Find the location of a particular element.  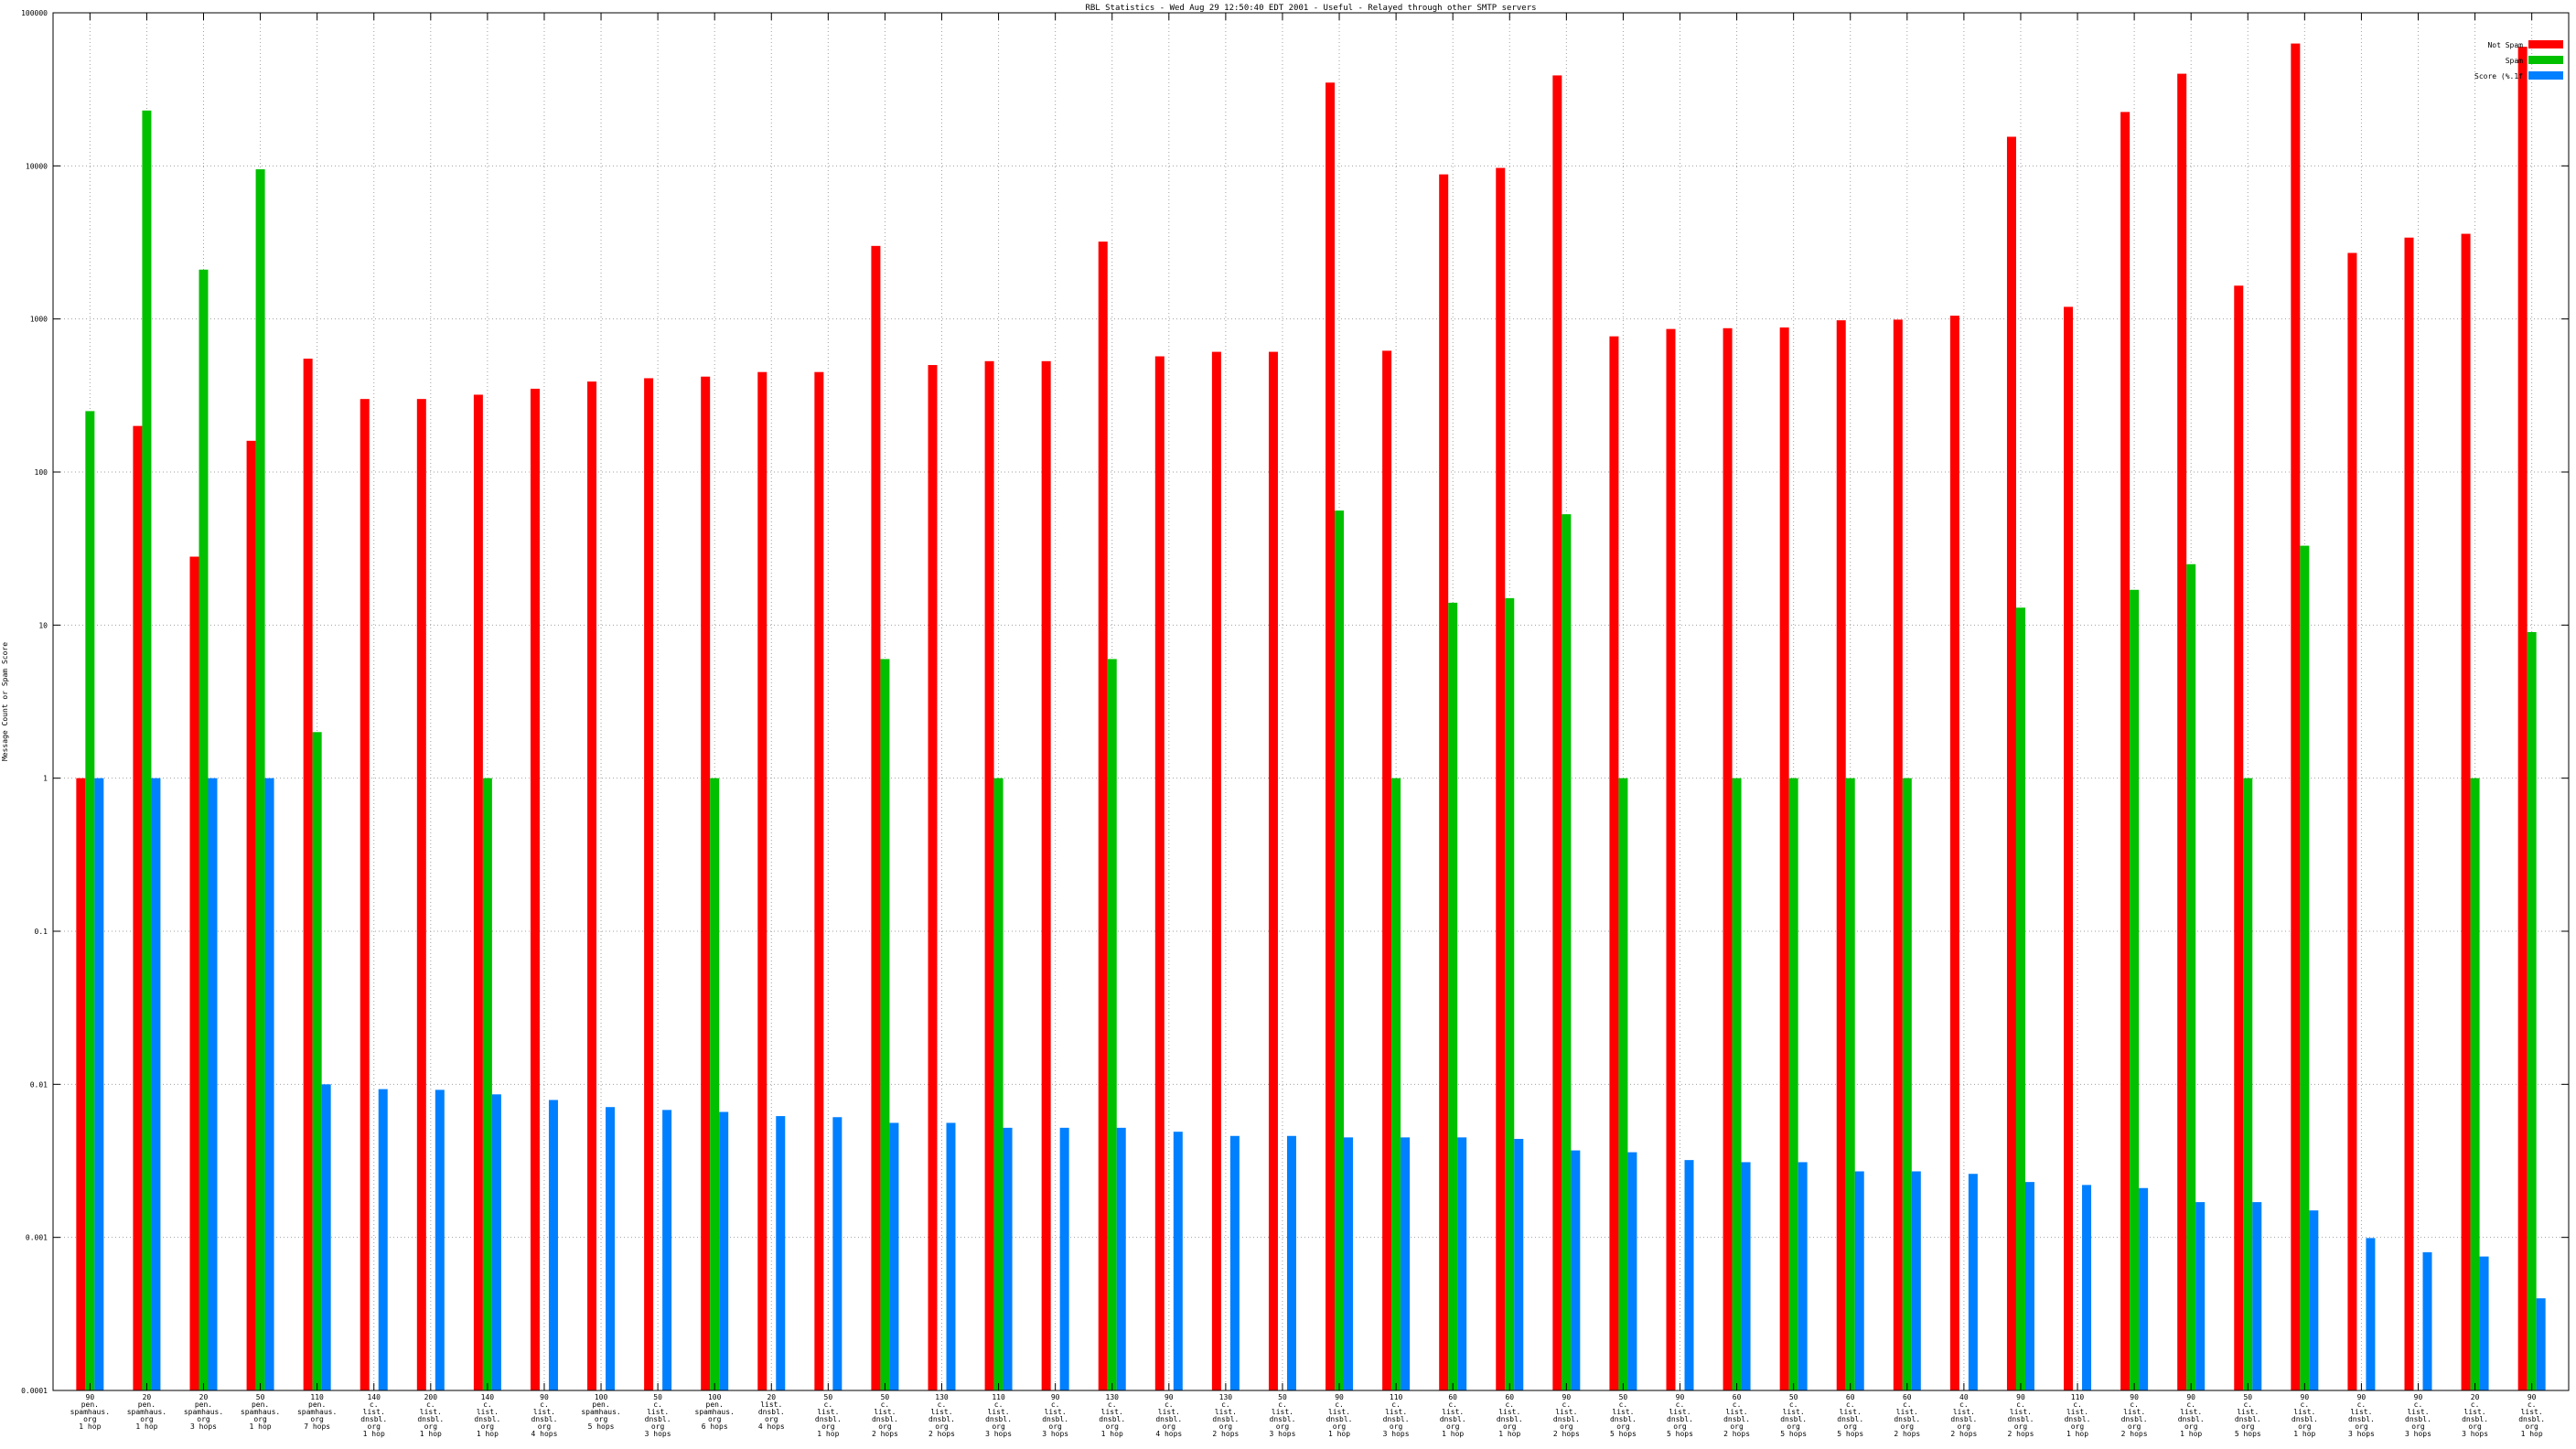

x-category-label-line: 140 is located at coordinates (375, 1397).